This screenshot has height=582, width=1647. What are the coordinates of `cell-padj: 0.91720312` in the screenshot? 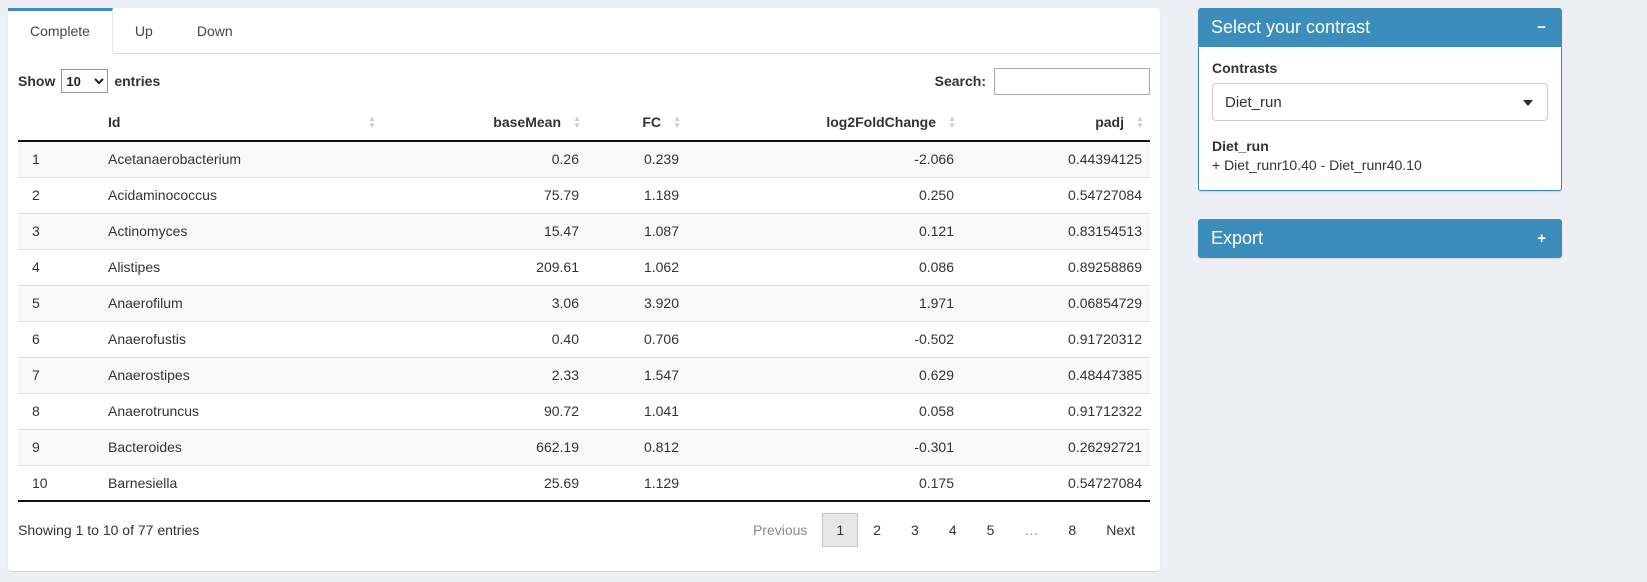 It's located at (1105, 339).